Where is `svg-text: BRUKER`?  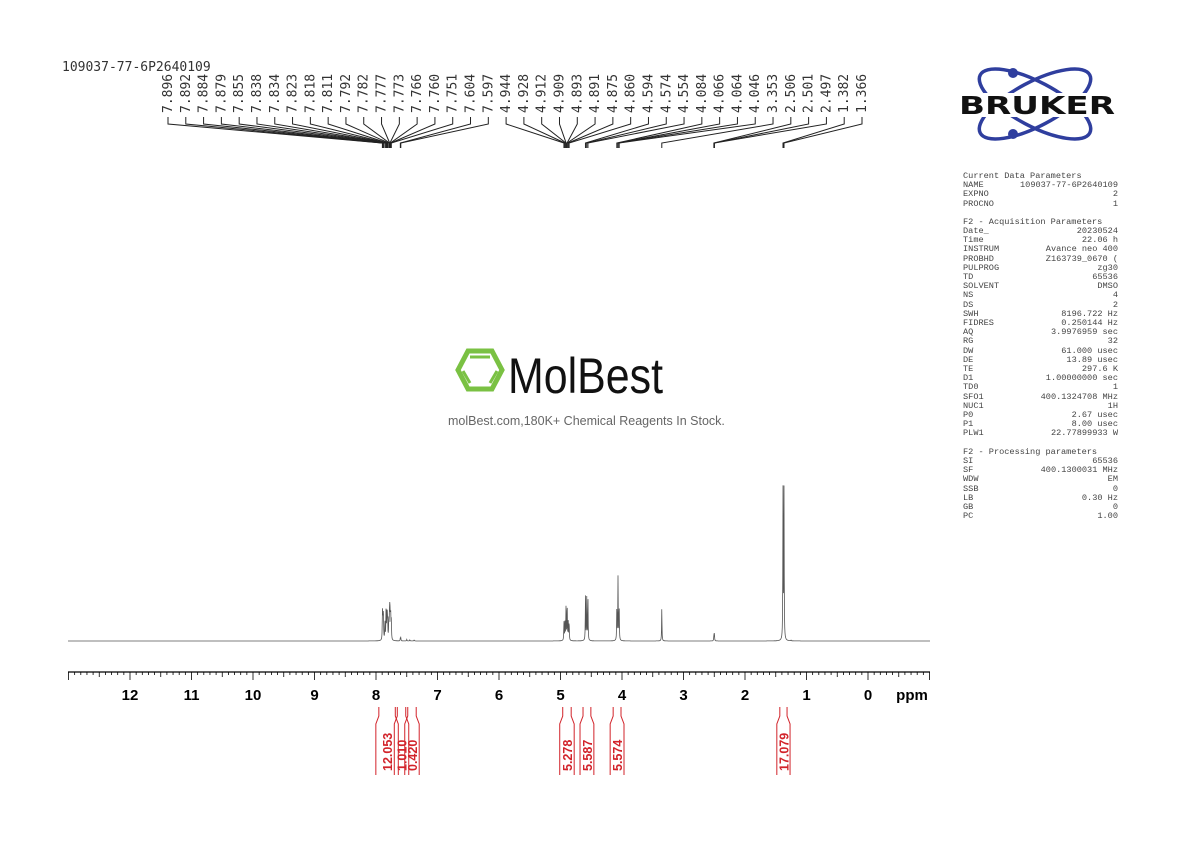
svg-text: BRUKER is located at coordinates (1037, 105).